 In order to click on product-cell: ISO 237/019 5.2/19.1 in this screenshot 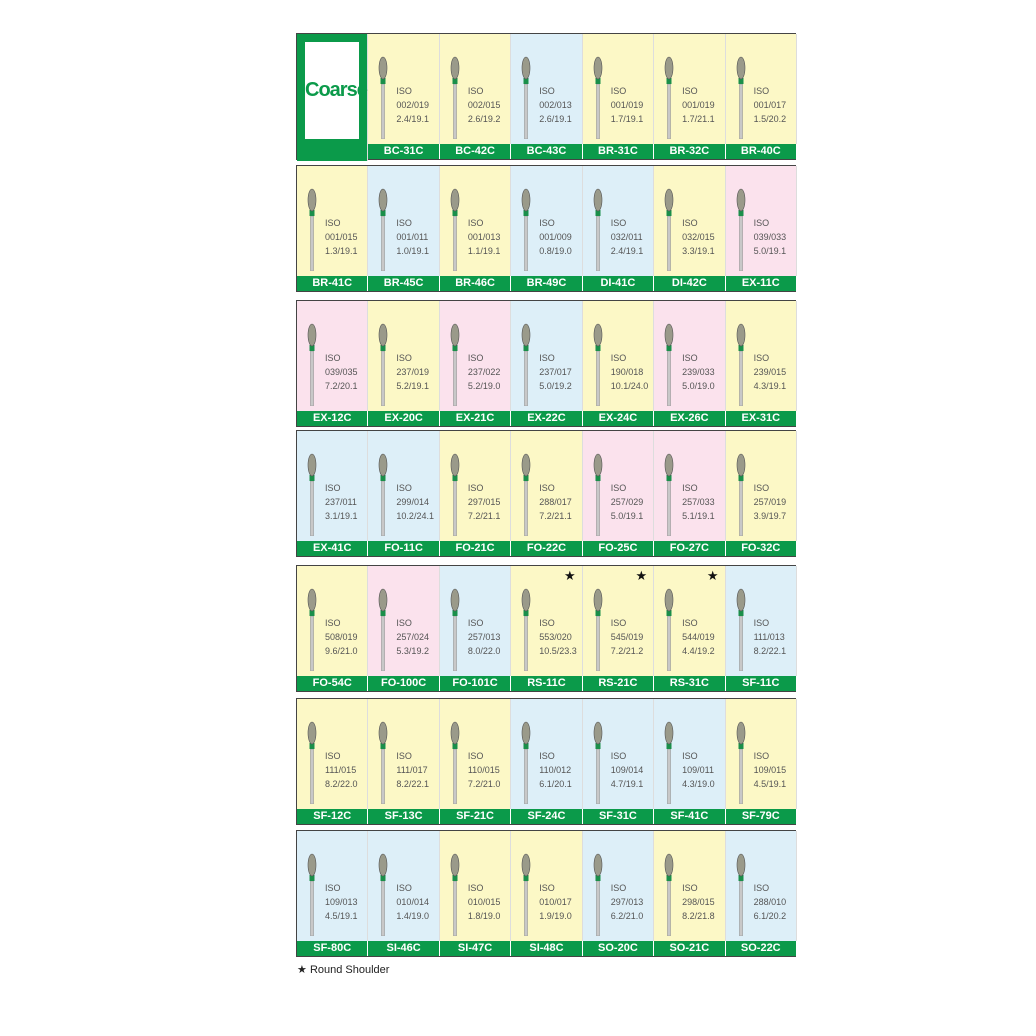, I will do `click(404, 356)`.